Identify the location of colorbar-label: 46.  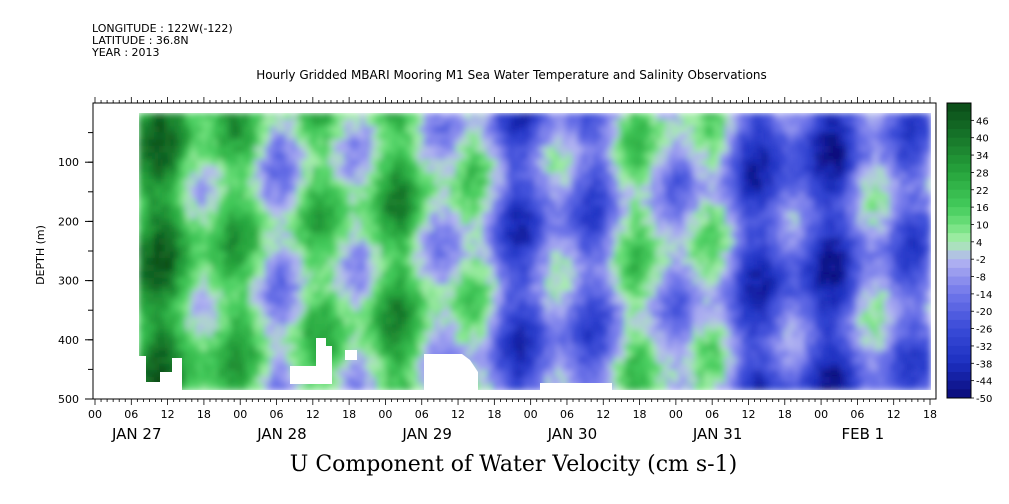
(982, 121).